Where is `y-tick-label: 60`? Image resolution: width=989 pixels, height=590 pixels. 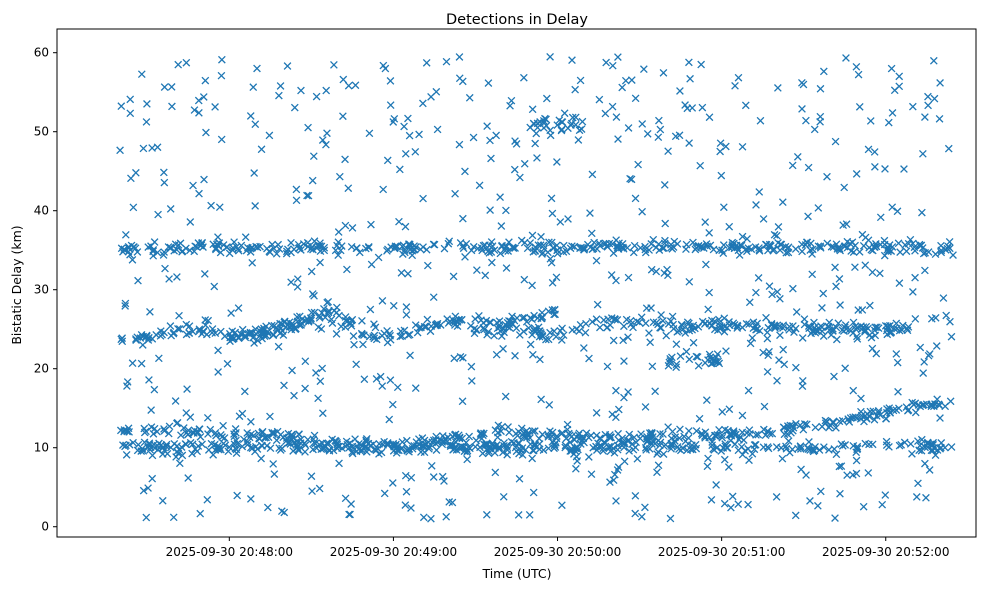
y-tick-label: 60 is located at coordinates (41, 53).